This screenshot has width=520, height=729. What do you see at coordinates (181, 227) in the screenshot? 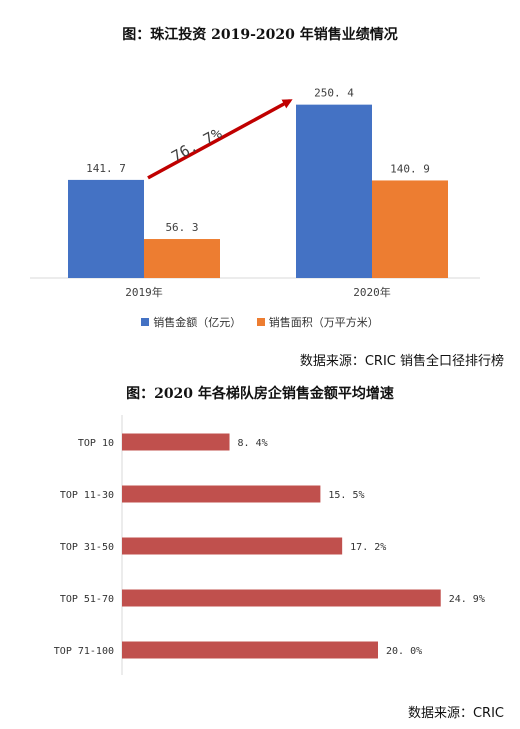
I see `value-label-area-0: 56. 3` at bounding box center [181, 227].